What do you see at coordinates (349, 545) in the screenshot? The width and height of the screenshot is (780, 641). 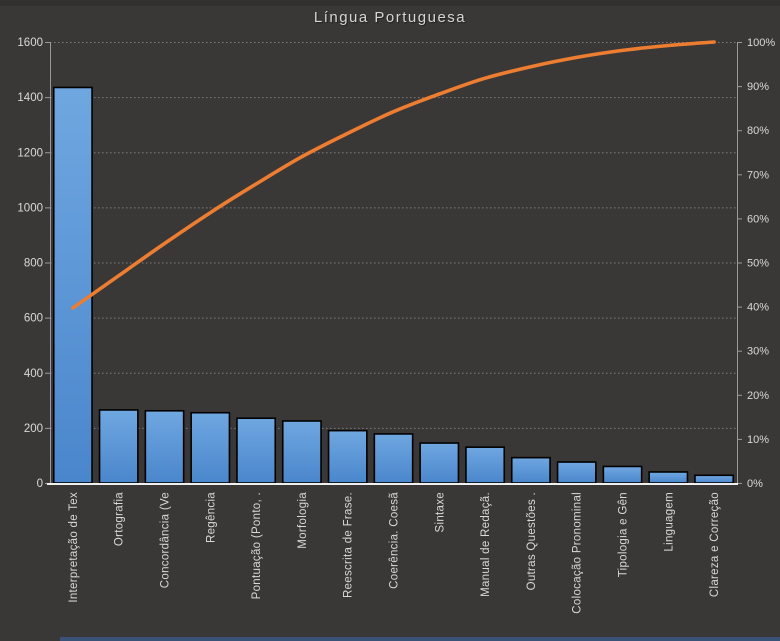 I see `category-label: Reescrita de Frase.` at bounding box center [349, 545].